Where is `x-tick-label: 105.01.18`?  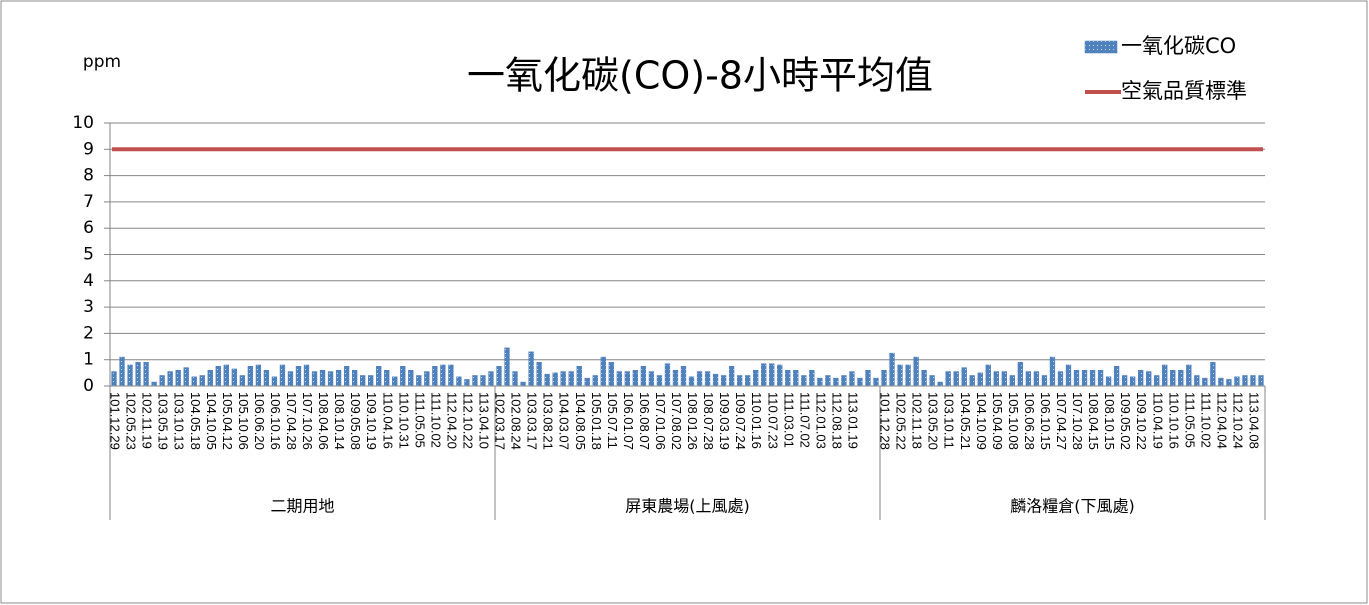
x-tick-label: 105.01.18 is located at coordinates (596, 421).